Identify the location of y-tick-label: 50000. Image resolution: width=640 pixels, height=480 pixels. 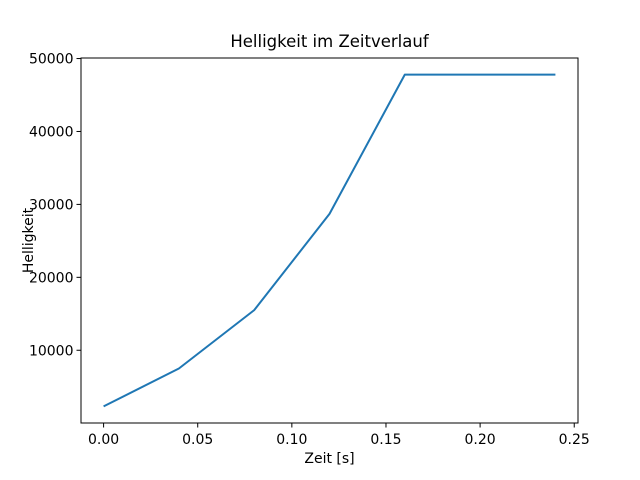
(51, 60).